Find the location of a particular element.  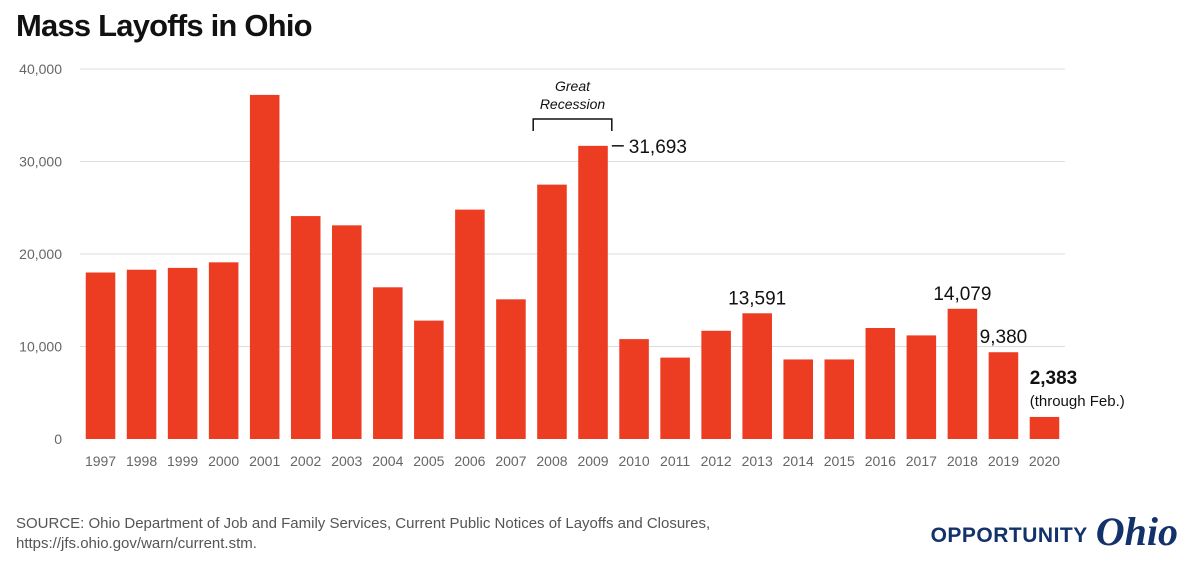

x-tick-label: 2014 is located at coordinates (798, 461).